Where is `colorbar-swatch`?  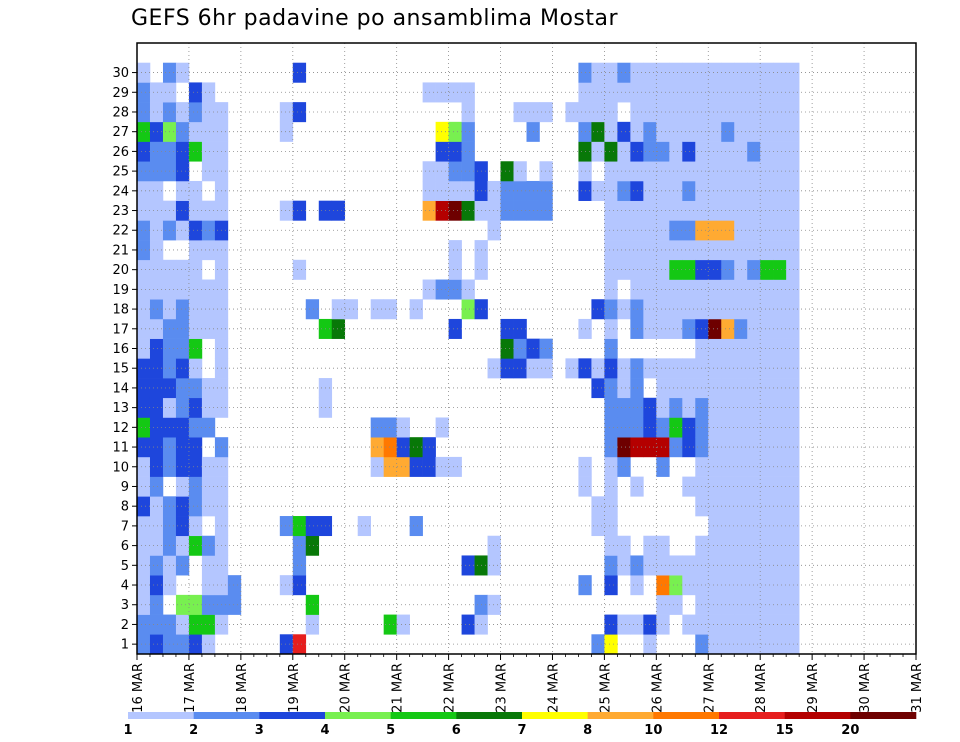
colorbar-swatch is located at coordinates (489, 715).